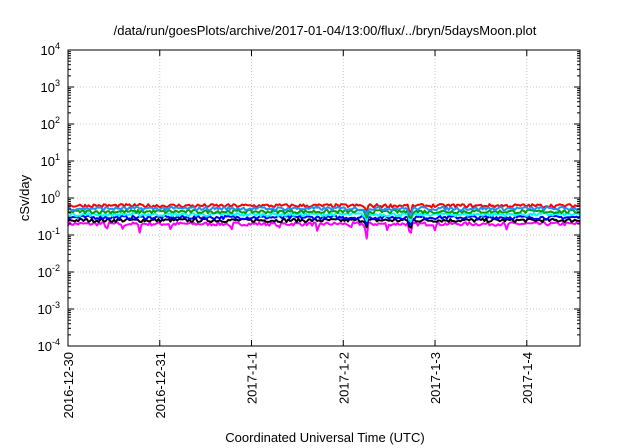 The width and height of the screenshot is (640, 448). I want to click on y-tick-label: 10⁻³, so click(49, 308).